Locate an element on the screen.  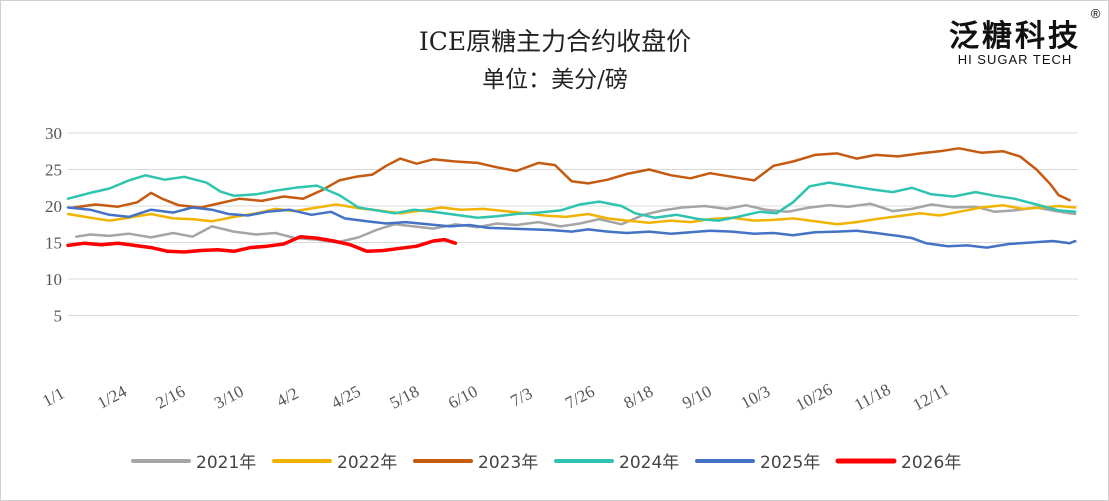
x-tick-label: 2/16 is located at coordinates (171, 397).